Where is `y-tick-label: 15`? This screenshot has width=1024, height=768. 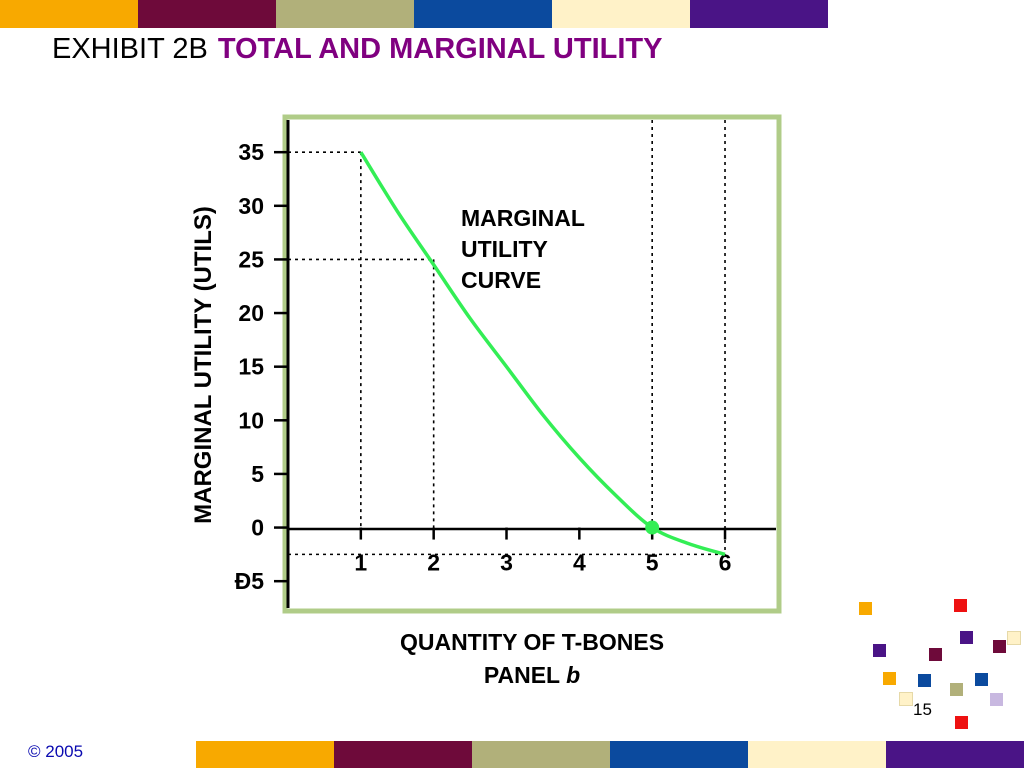
y-tick-label: 15 is located at coordinates (251, 367).